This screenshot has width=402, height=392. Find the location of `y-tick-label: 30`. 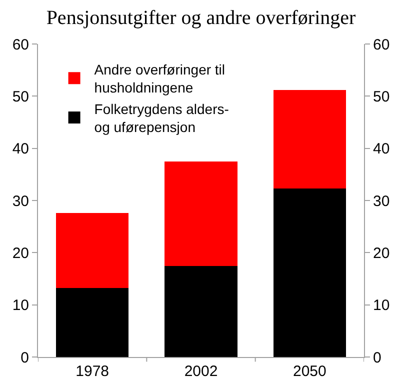

y-tick-label: 30 is located at coordinates (20, 201).